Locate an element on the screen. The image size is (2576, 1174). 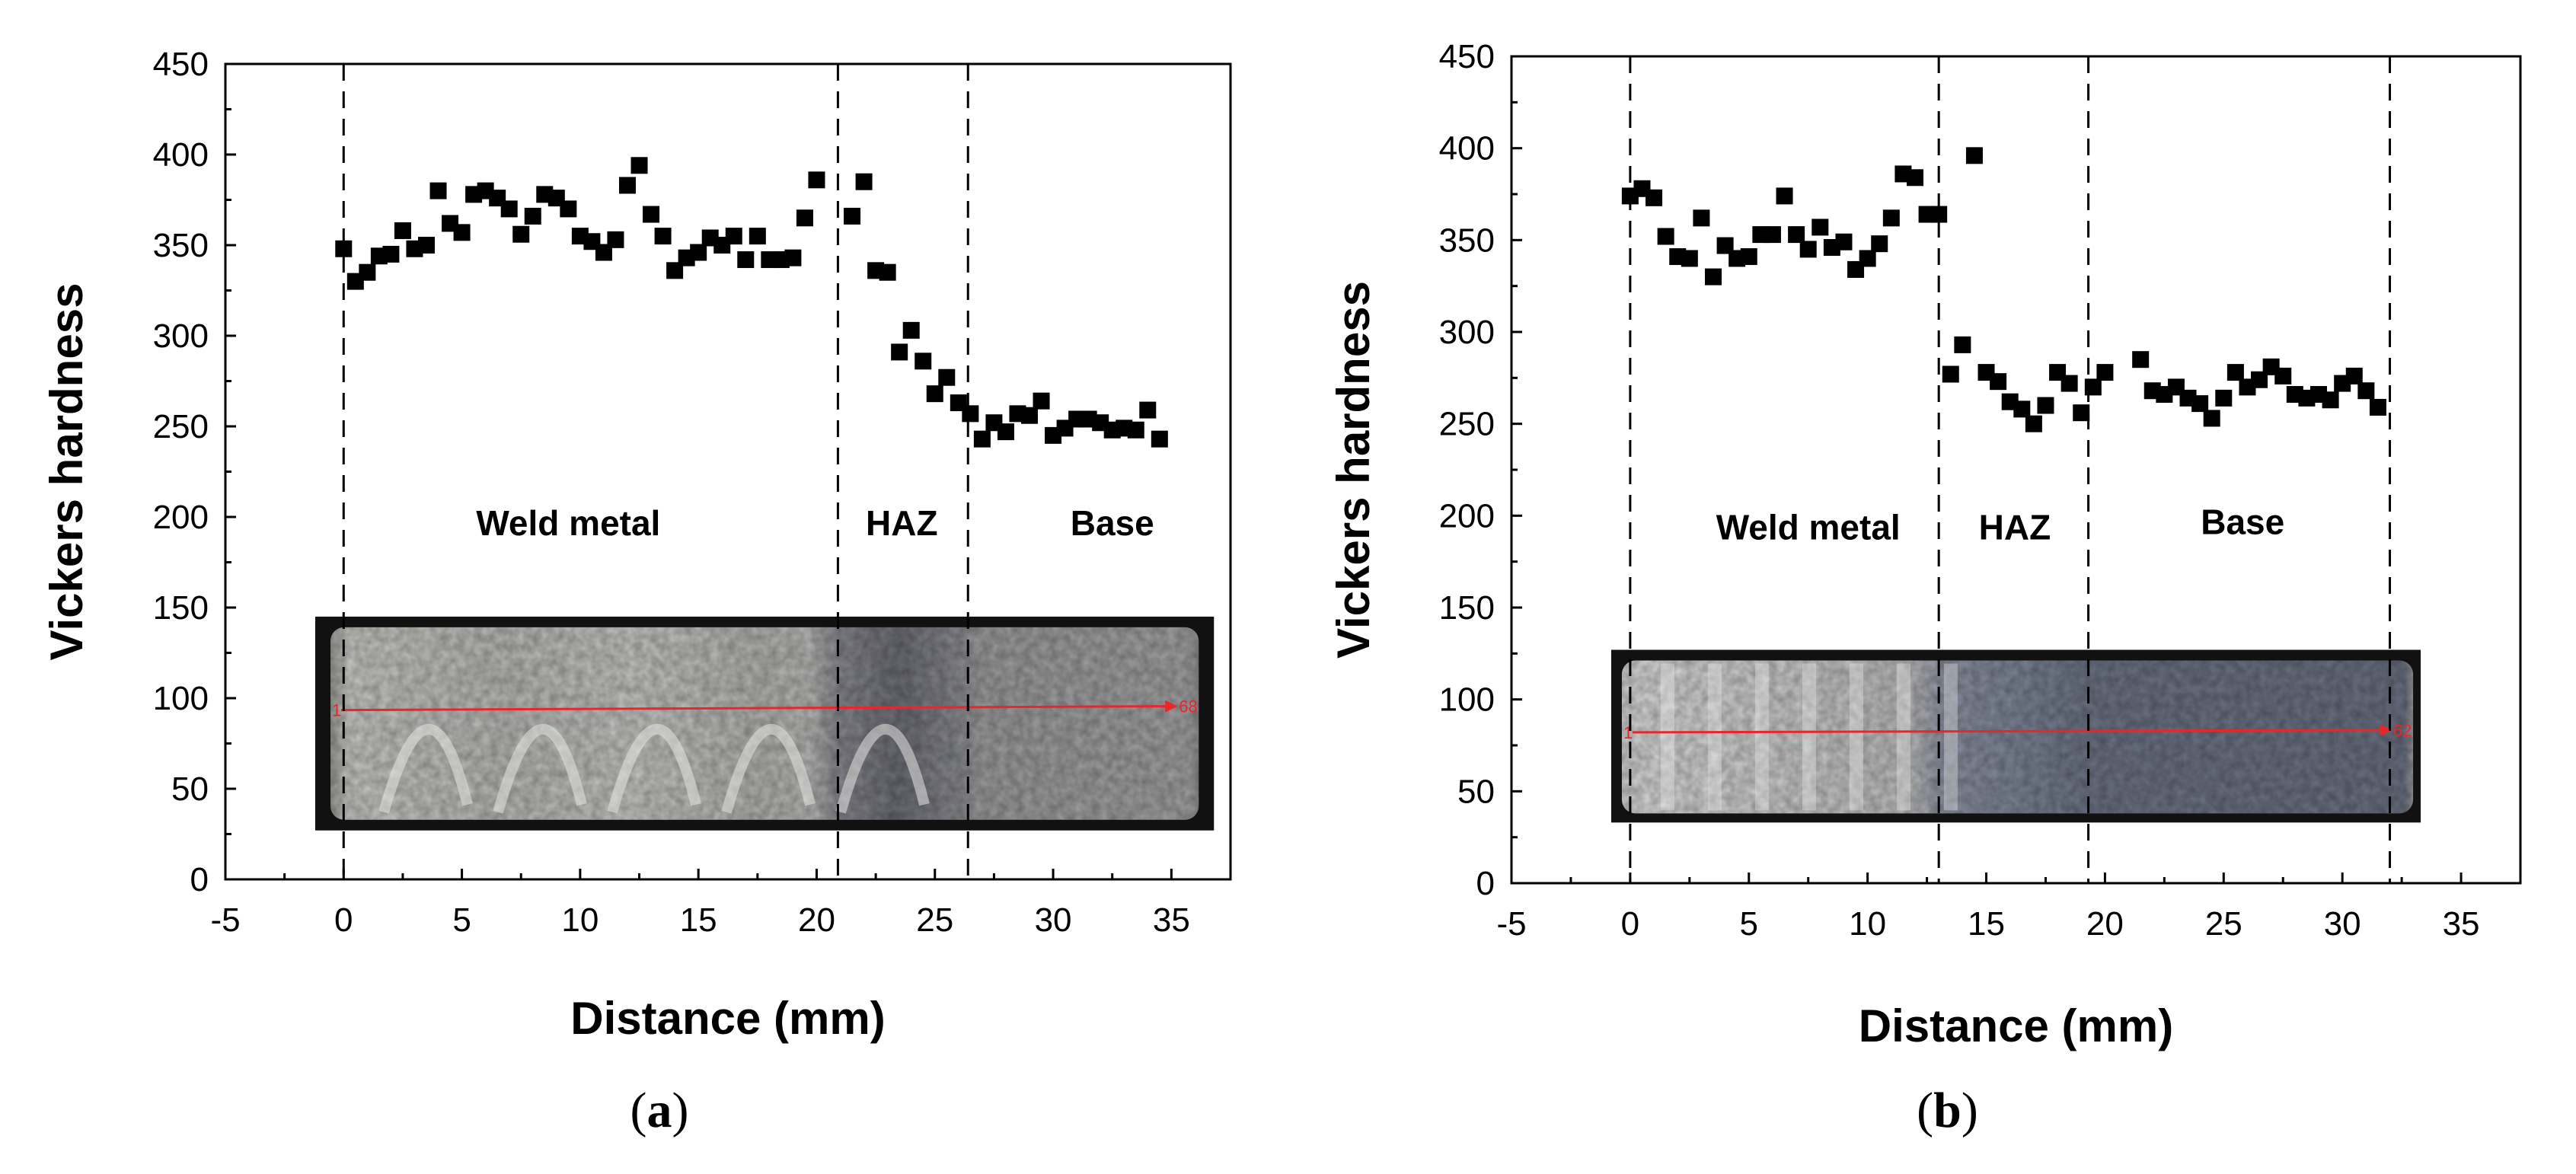
subfigure-label: (a) is located at coordinates (659, 1110).